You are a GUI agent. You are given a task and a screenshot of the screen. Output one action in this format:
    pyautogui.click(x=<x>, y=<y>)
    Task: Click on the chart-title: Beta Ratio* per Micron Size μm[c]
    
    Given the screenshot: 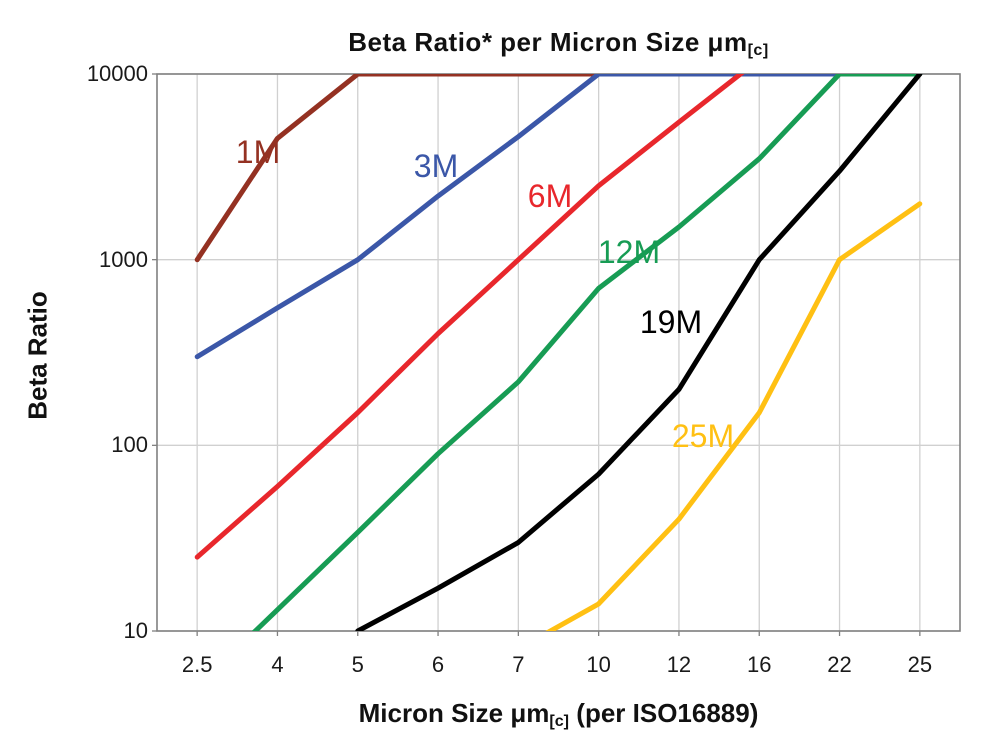 What is the action you would take?
    pyautogui.click(x=558, y=43)
    